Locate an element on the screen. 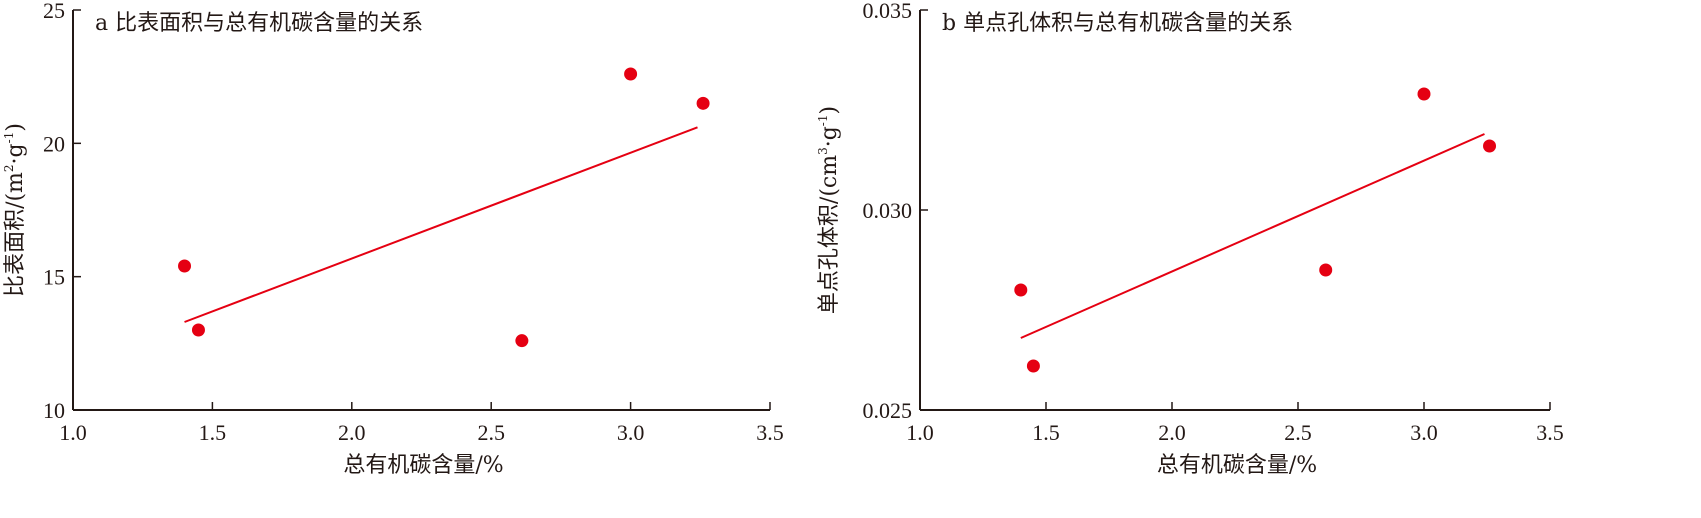  y-axis-title: 比表面积/(m2·g-1) is located at coordinates (15, 210).